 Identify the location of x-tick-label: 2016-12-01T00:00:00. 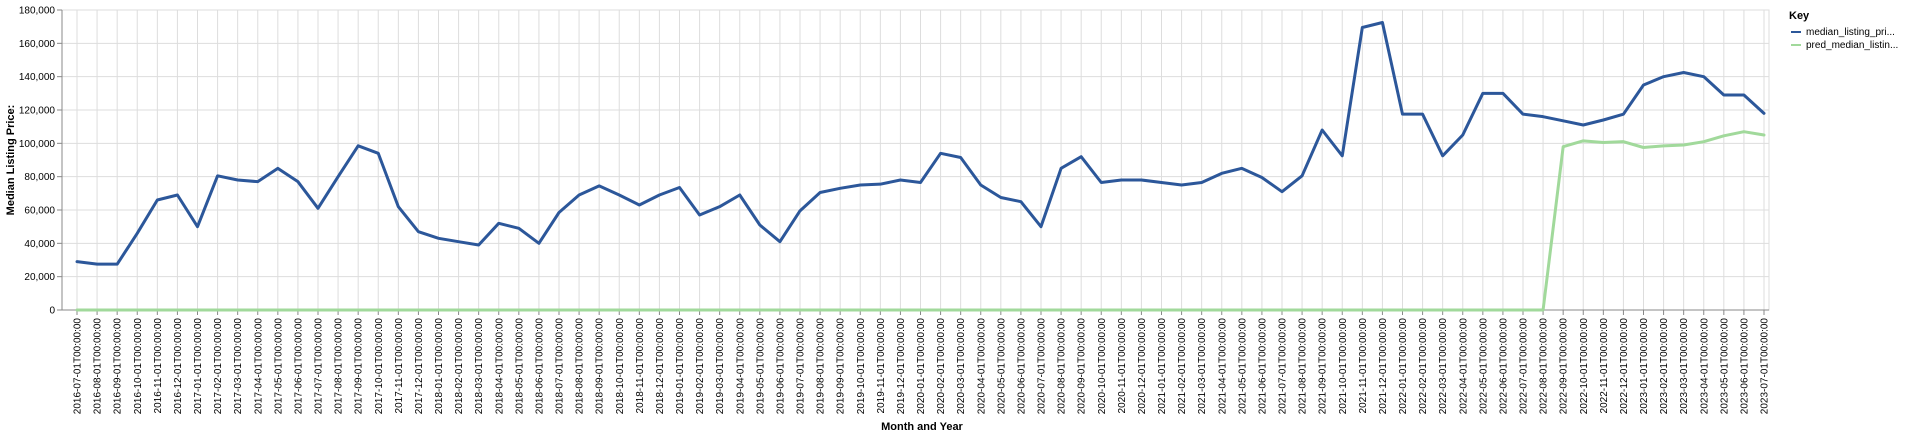
(178, 366).